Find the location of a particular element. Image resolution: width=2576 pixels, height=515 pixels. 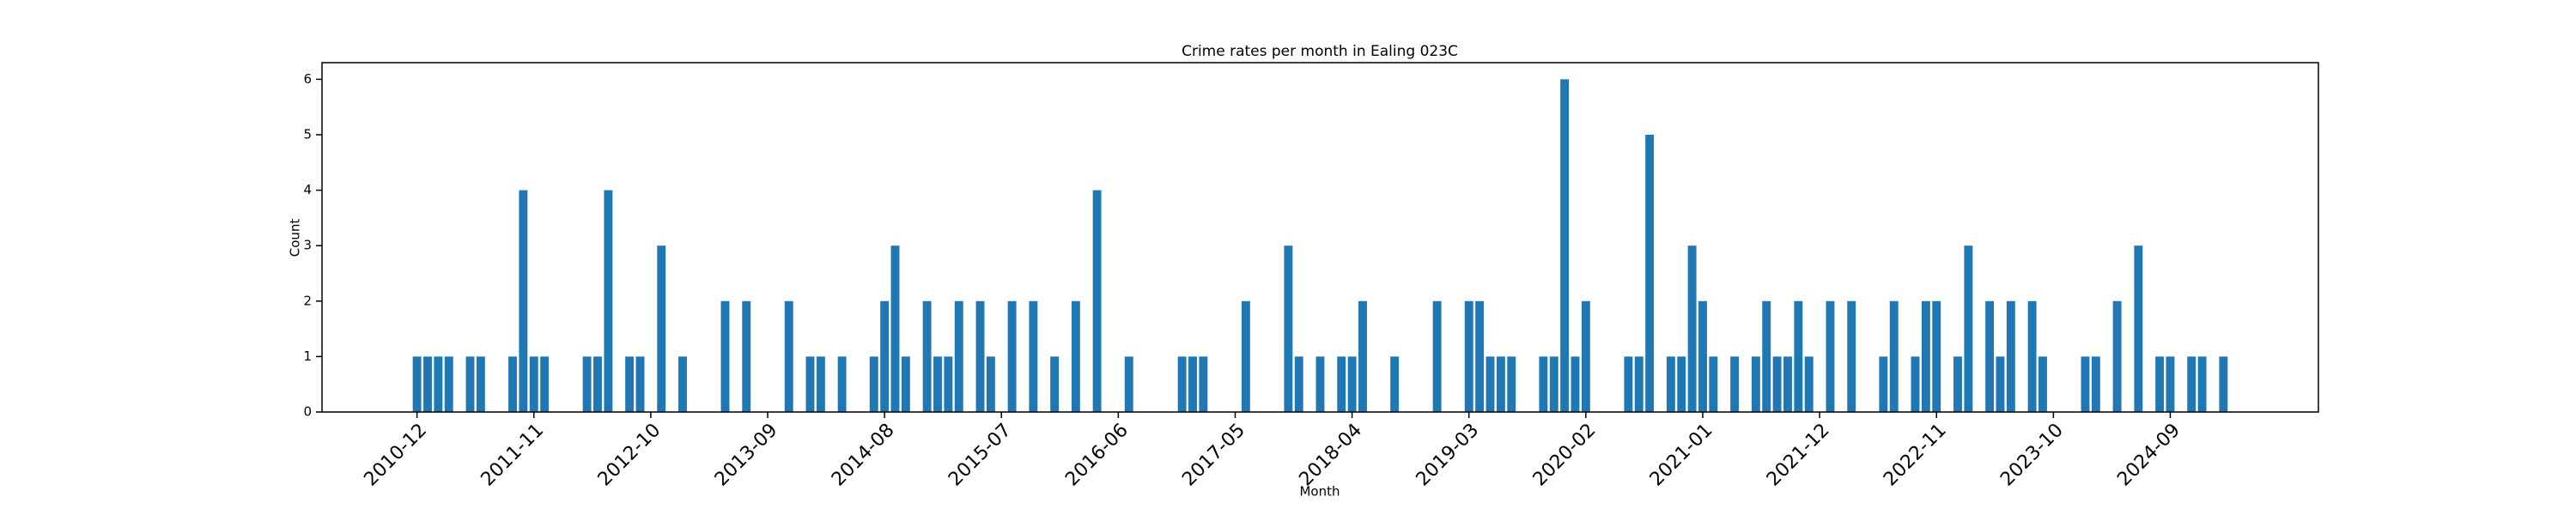

x-tick-label: 2023-10 is located at coordinates (2032, 455).